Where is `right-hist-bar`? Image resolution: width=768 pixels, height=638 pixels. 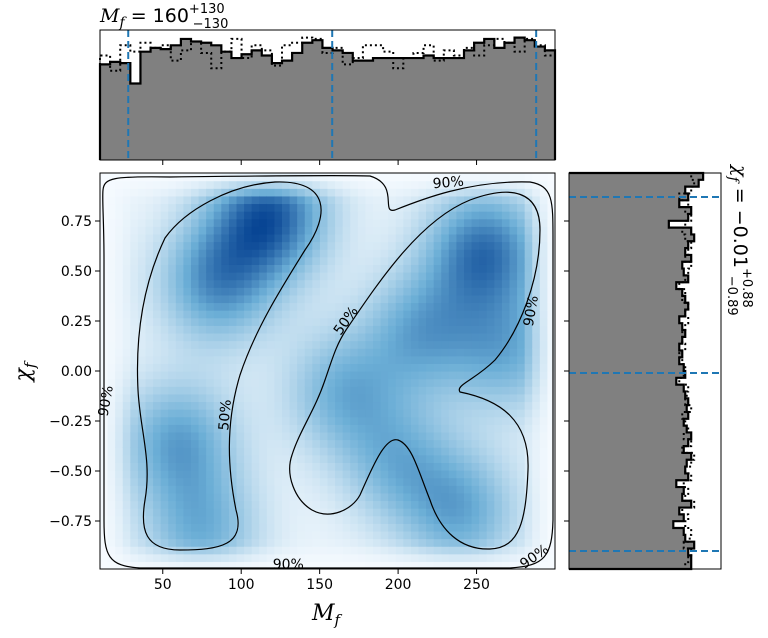 right-hist-bar is located at coordinates (626, 327).